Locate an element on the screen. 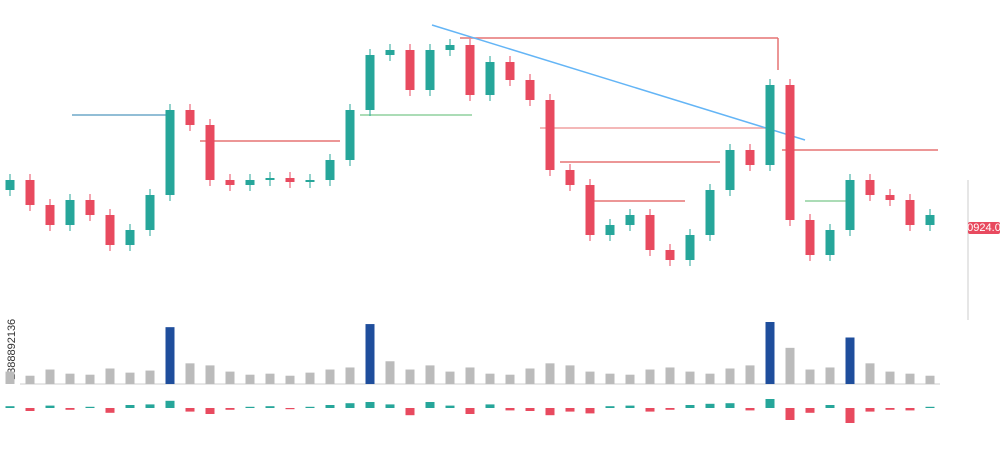 This screenshot has height=450, width=1000. price-label-box is located at coordinates (984, 228).